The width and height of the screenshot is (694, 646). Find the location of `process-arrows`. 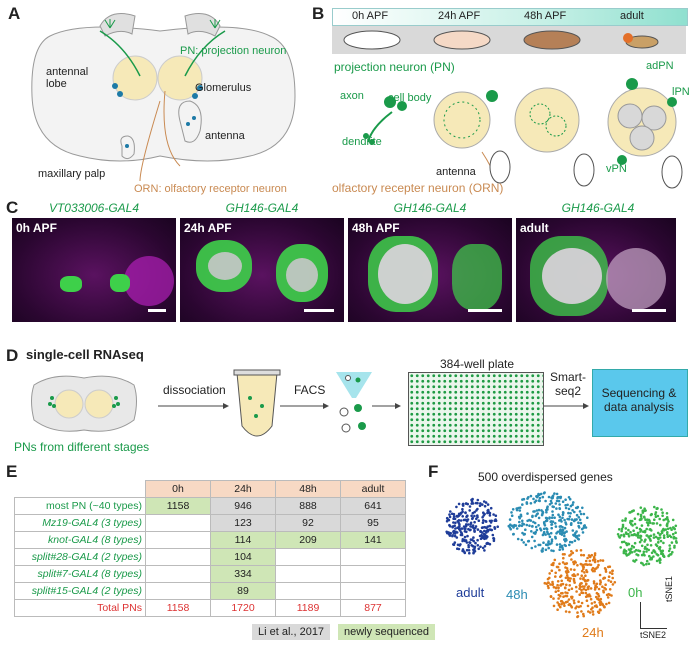

process-arrows is located at coordinates (373, 406).